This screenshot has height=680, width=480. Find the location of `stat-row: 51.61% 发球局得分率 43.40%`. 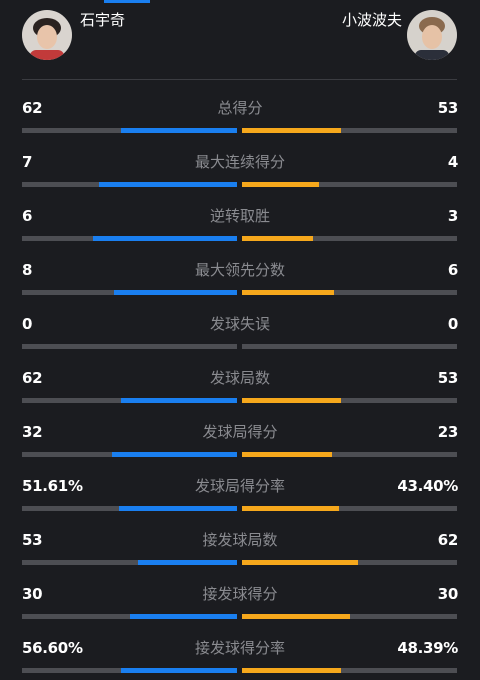

stat-row: 51.61% 发球局得分率 43.40% is located at coordinates (240, 485).